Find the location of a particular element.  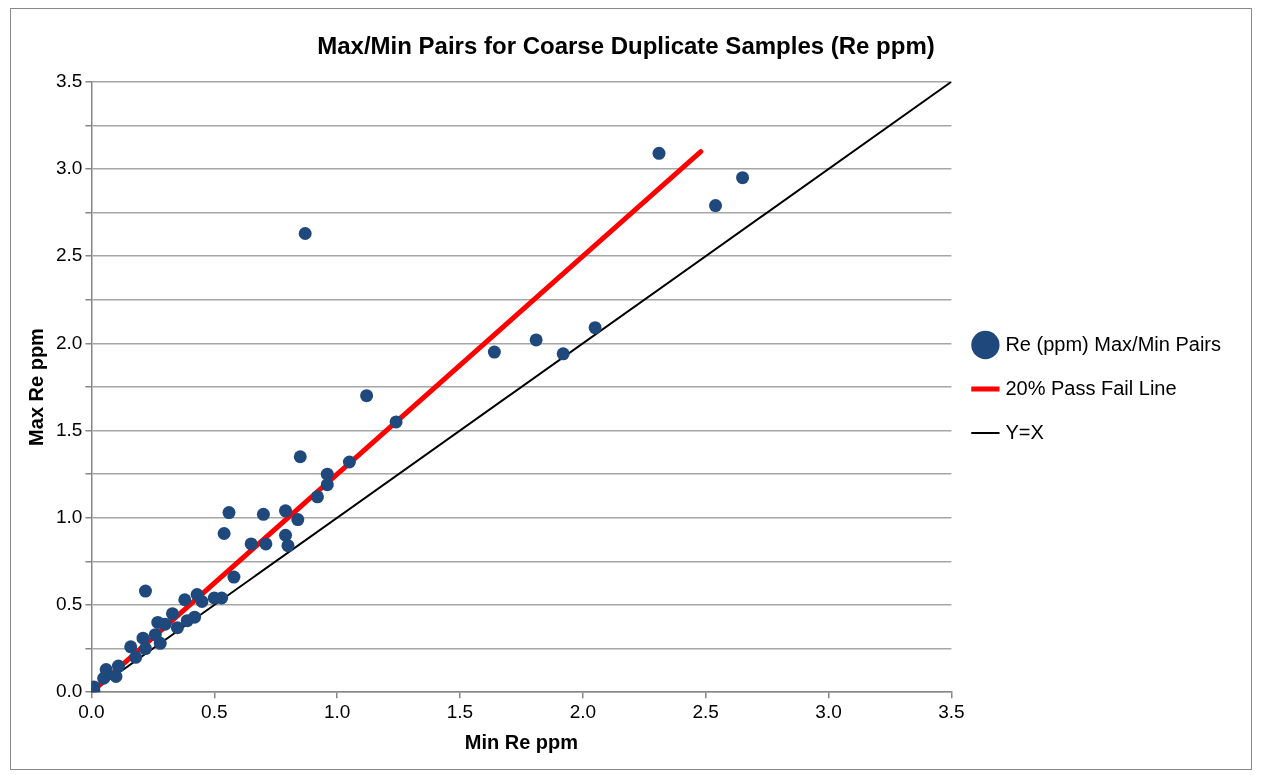

x-tick-label: 1.5 is located at coordinates (460, 711).